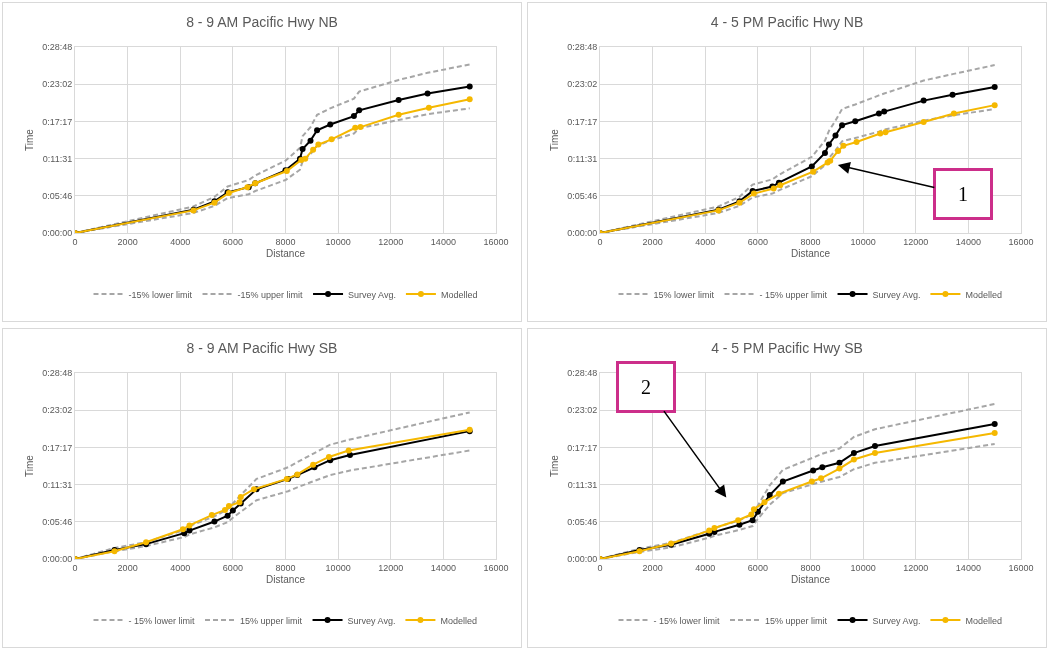  What do you see at coordinates (646, 387) in the screenshot?
I see `annotation: 2` at bounding box center [646, 387].